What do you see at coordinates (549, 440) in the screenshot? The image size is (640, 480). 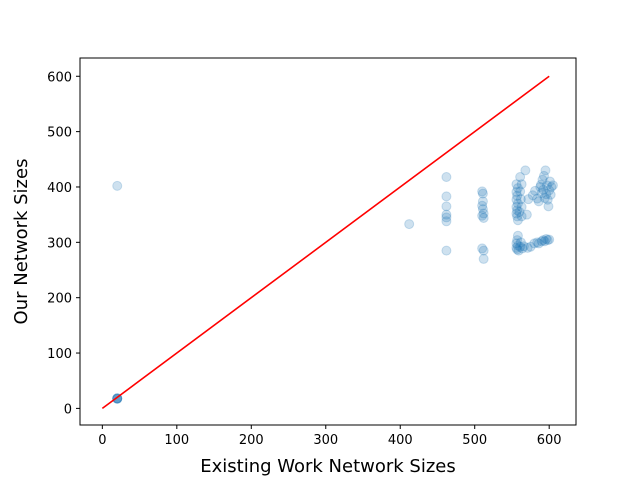 I see `x-tick-label: 600` at bounding box center [549, 440].